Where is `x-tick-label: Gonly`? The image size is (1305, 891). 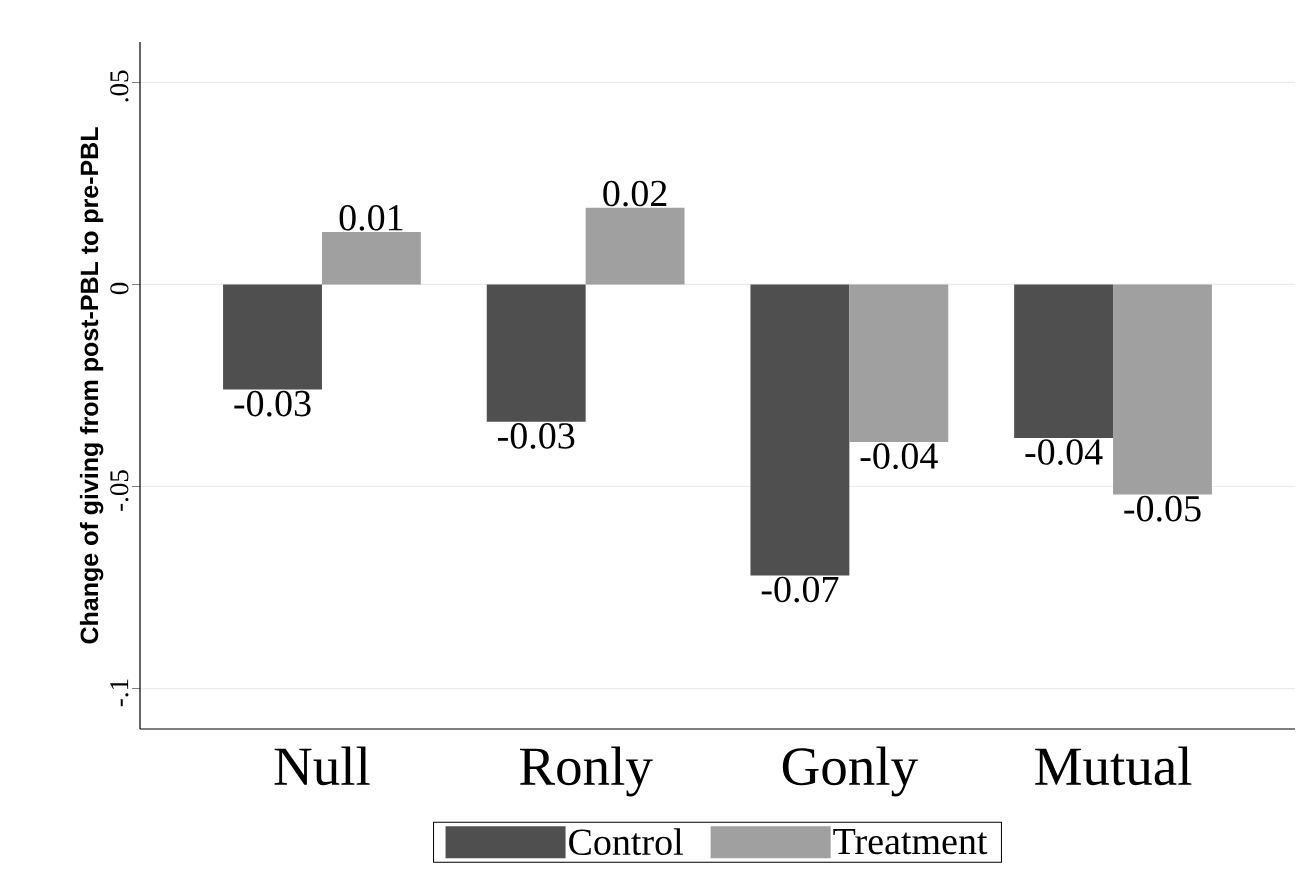 x-tick-label: Gonly is located at coordinates (850, 771).